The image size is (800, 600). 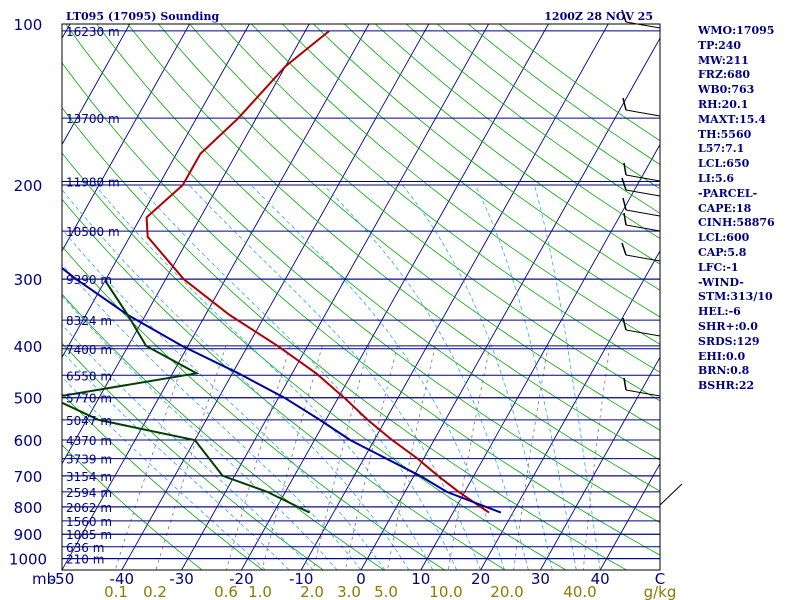 What do you see at coordinates (445, 591) in the screenshot?
I see `mixing-ratio-label: 10.0` at bounding box center [445, 591].